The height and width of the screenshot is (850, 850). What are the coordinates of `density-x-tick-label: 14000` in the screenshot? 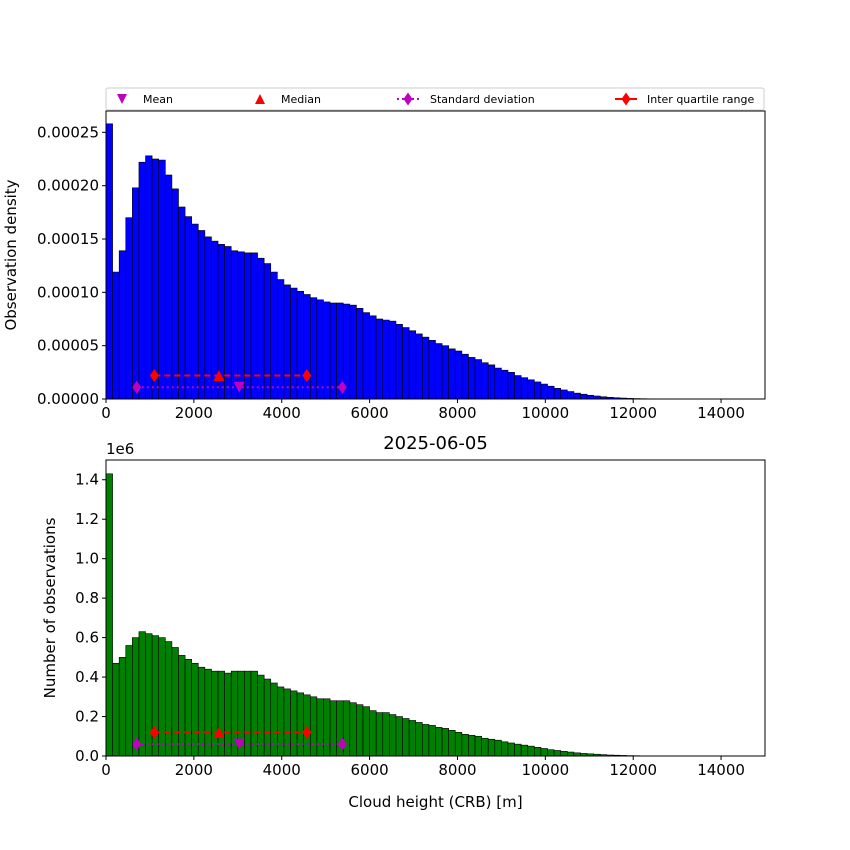 It's located at (721, 413).